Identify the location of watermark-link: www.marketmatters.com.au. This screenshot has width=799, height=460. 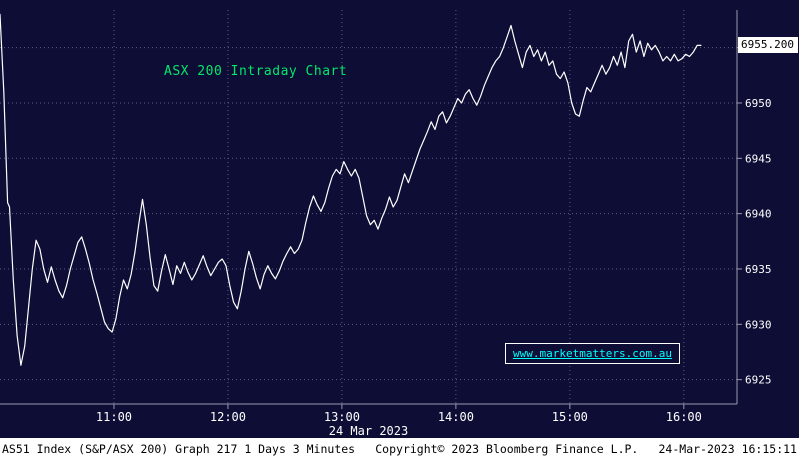
(592, 353).